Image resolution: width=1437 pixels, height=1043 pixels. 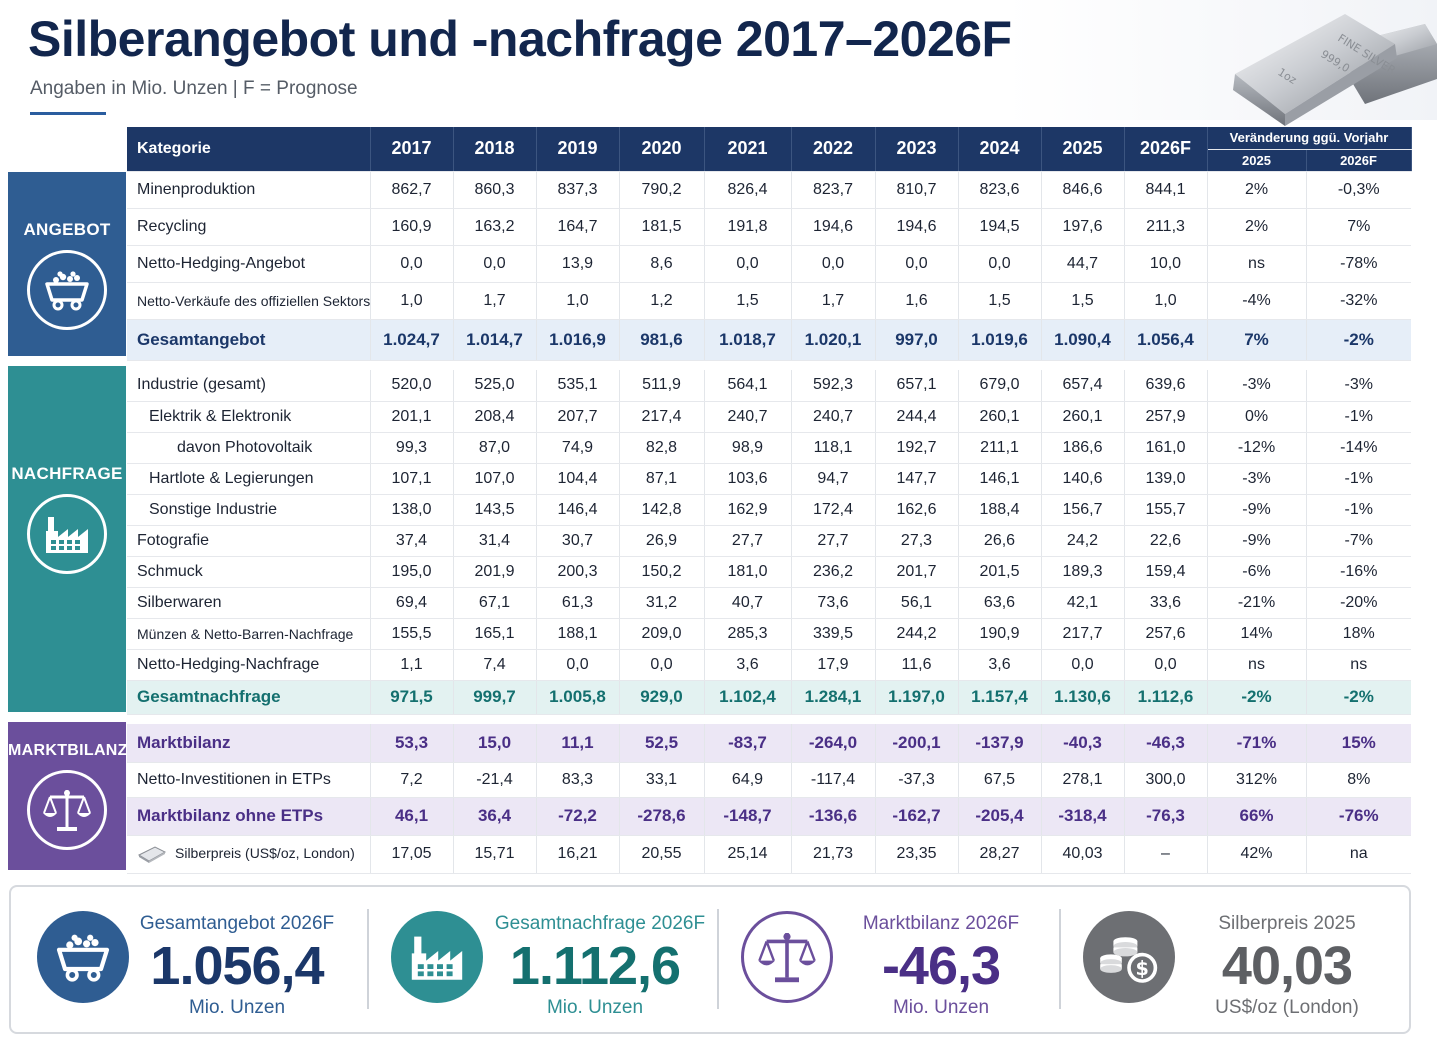 What do you see at coordinates (833, 149) in the screenshot?
I see `header-year: 2022` at bounding box center [833, 149].